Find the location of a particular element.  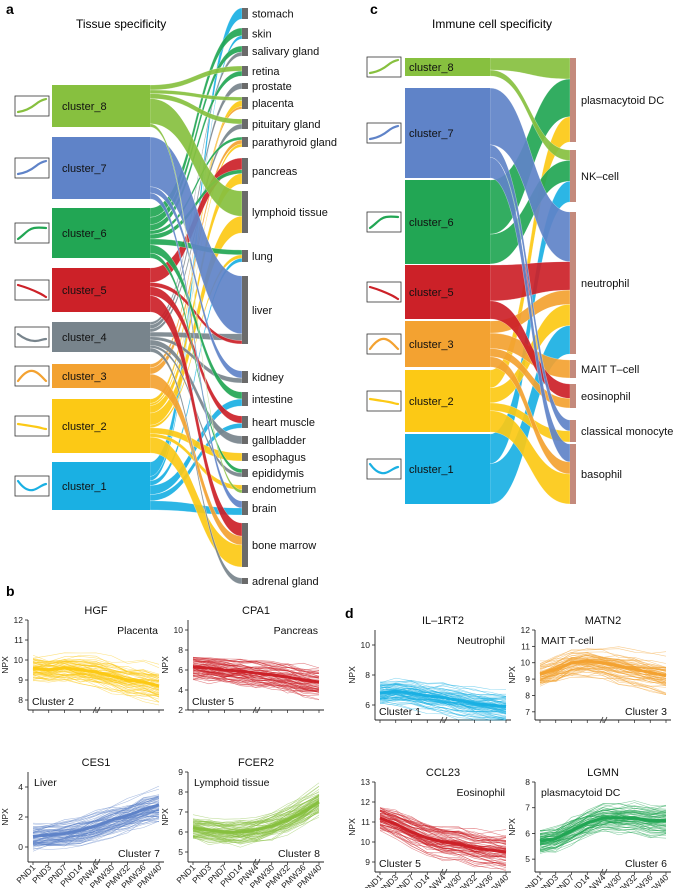

target-label-5: classical monocyte is located at coordinates (627, 432).